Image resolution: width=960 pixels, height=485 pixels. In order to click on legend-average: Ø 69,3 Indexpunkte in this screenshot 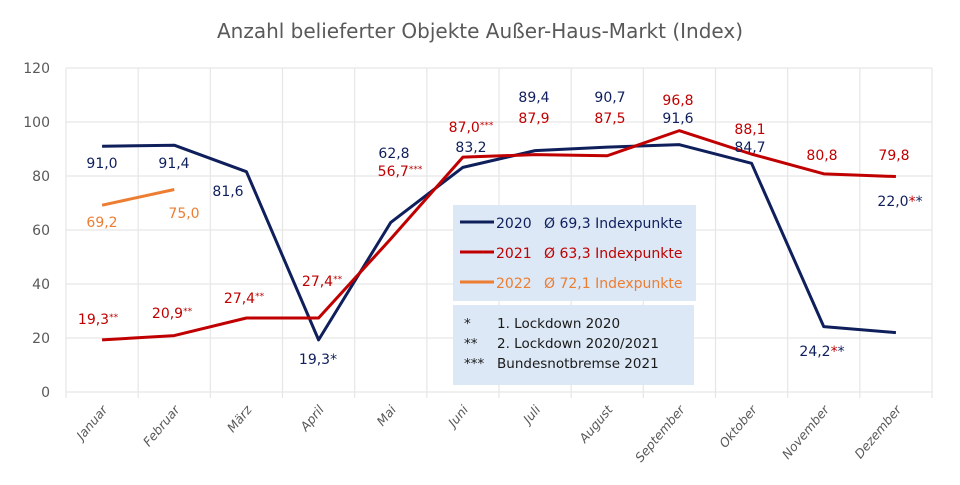, I will do `click(613, 224)`.